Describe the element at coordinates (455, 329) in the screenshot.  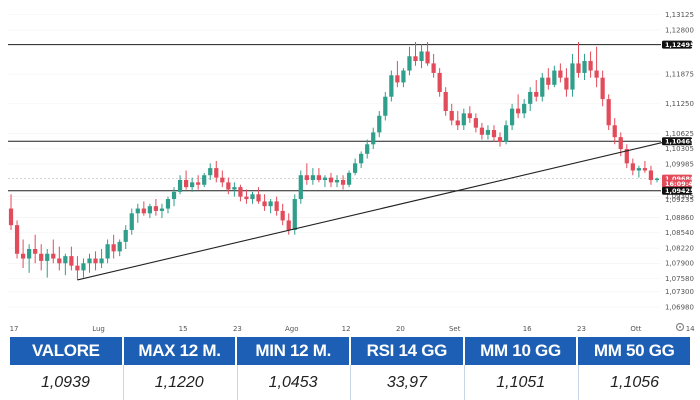
I see `x-tick-label: Set` at that location.